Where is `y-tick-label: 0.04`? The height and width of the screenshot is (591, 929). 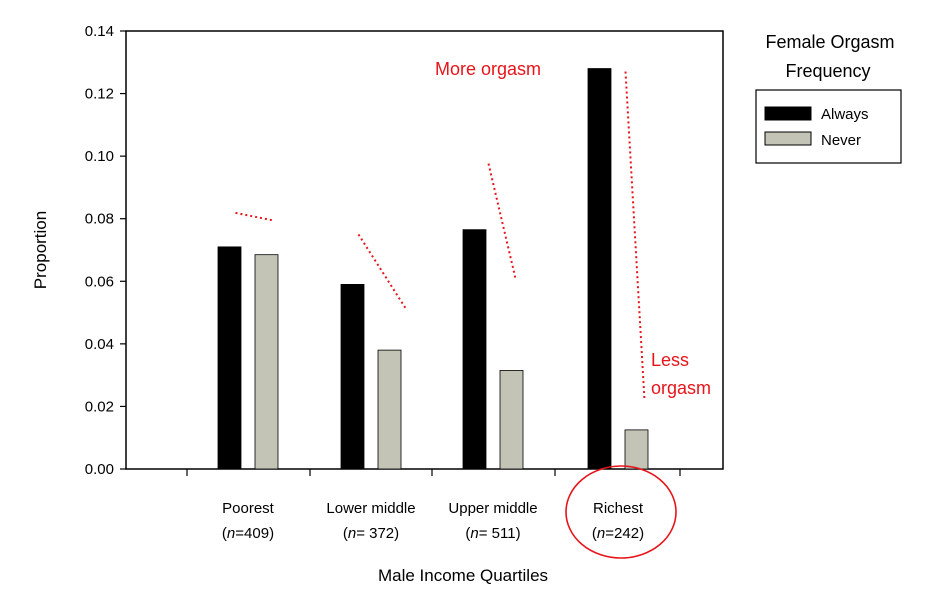
y-tick-label: 0.04 is located at coordinates (99, 344).